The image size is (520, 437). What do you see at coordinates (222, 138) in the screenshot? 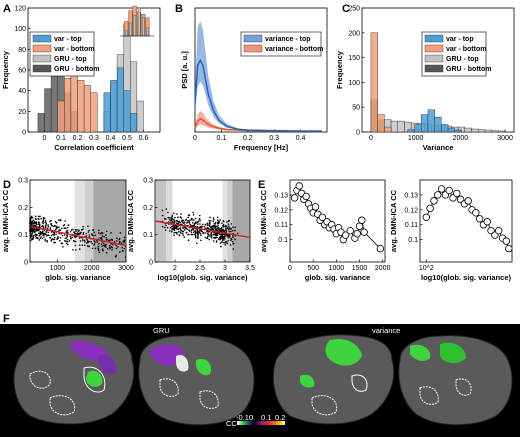
I see `x-tick-label: 0.1` at bounding box center [222, 138].